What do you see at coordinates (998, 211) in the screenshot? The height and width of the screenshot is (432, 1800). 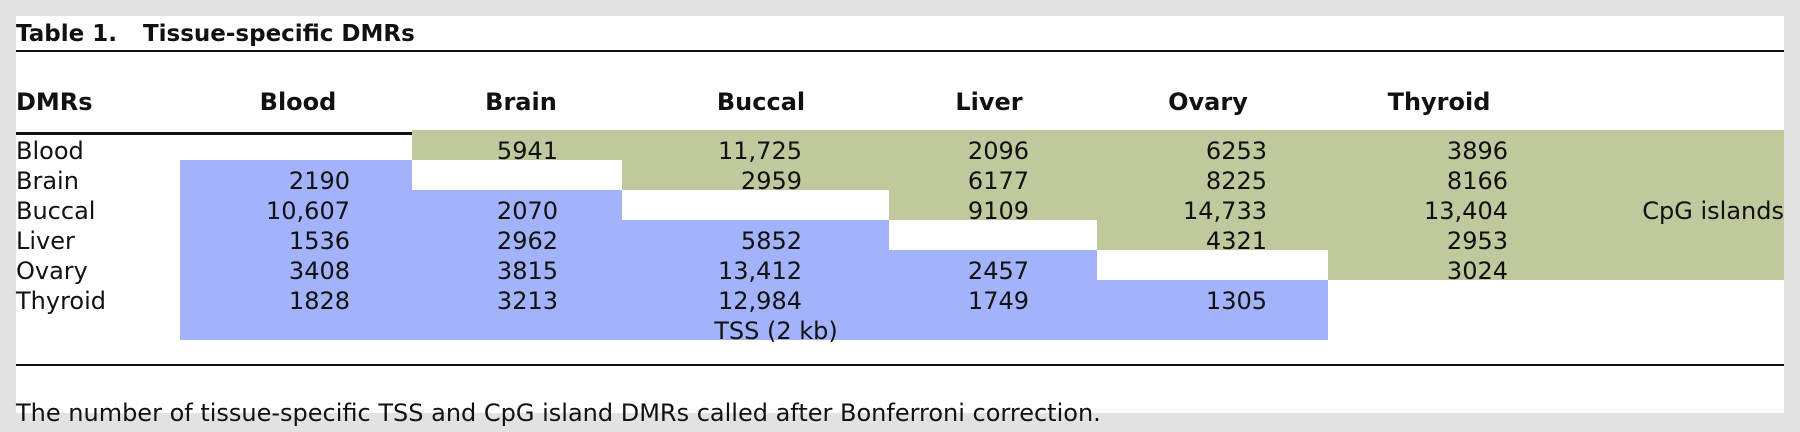 I see `cell-buccal-liver: 9109` at bounding box center [998, 211].